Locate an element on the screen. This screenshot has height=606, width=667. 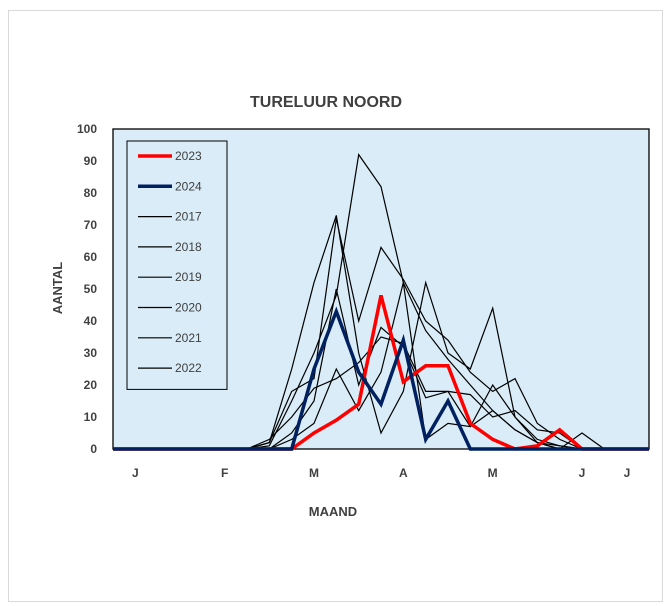
legend: 2023 2024 2017 2018 2019 2020 2021 2022 is located at coordinates (177, 265).